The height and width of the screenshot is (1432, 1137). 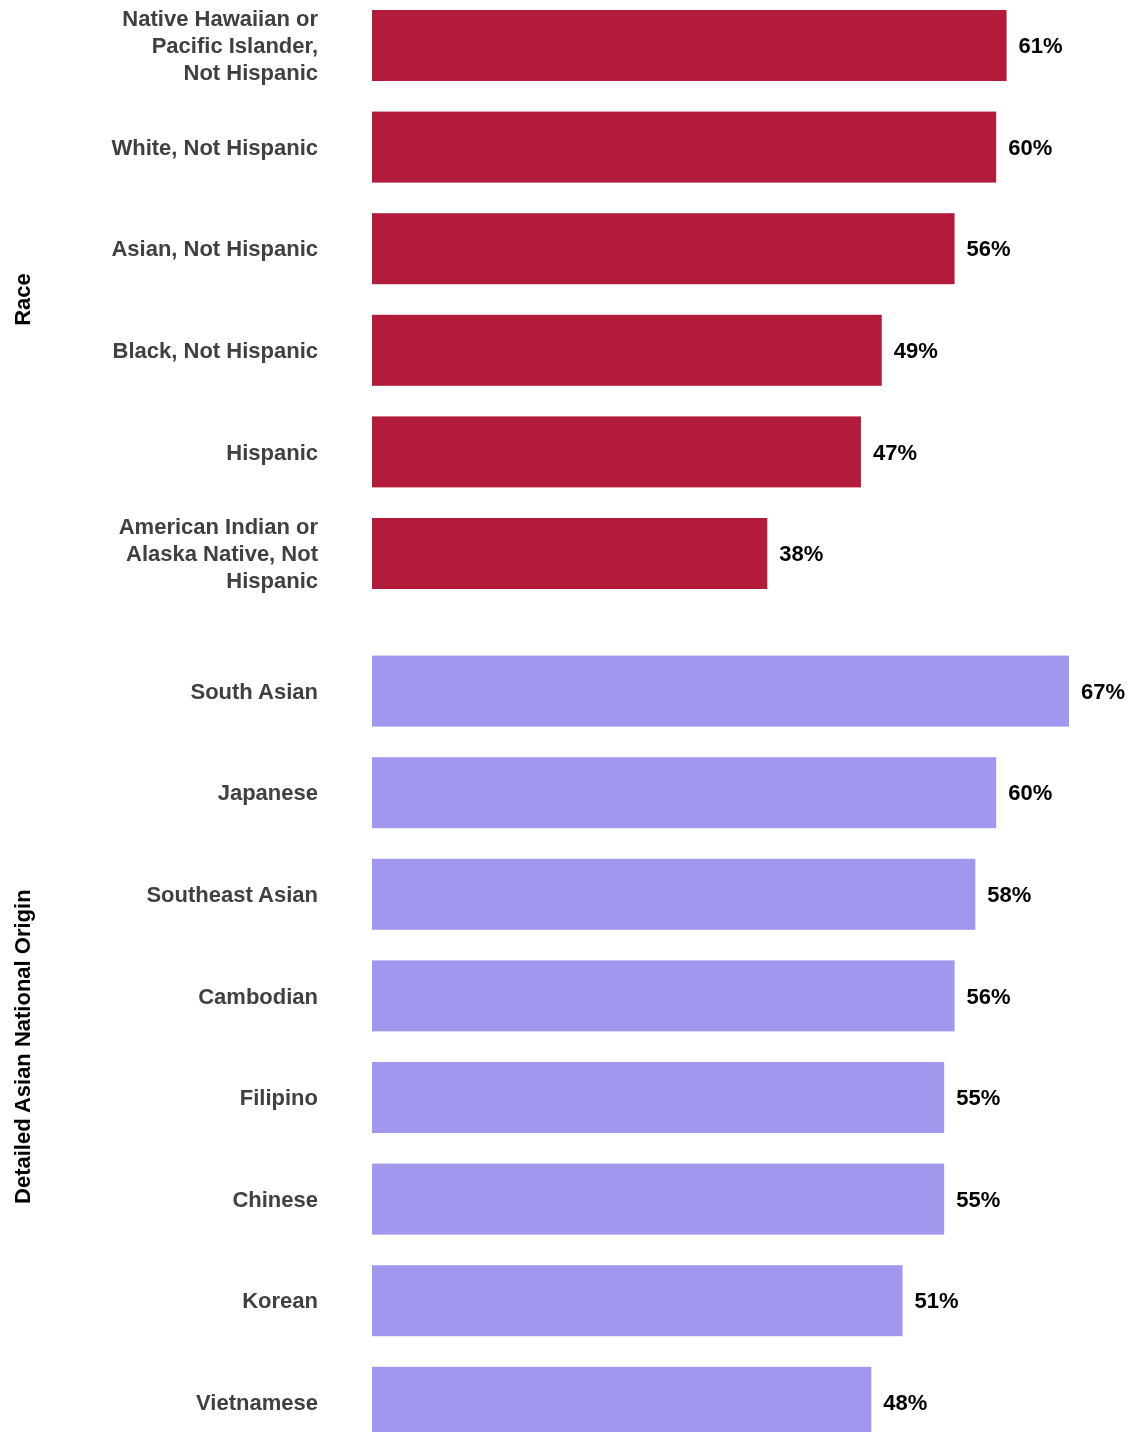 I want to click on y-tick-label: Asian, Not Hispanic, so click(x=214, y=249).